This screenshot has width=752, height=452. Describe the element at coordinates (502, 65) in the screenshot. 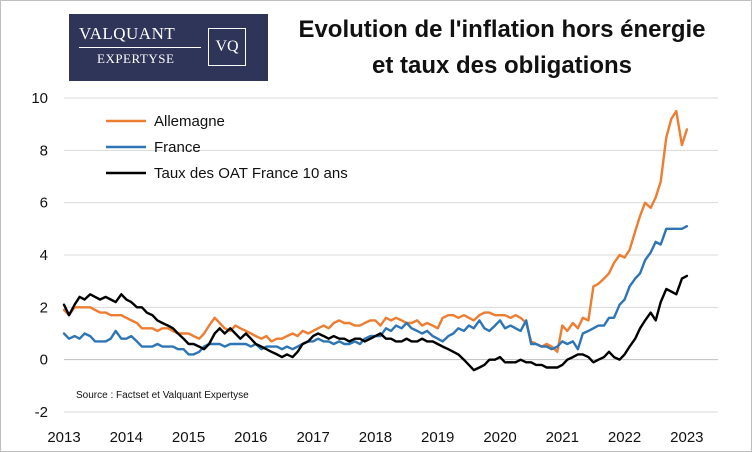

I see `chart-title-line2: et taux des obligations` at that location.